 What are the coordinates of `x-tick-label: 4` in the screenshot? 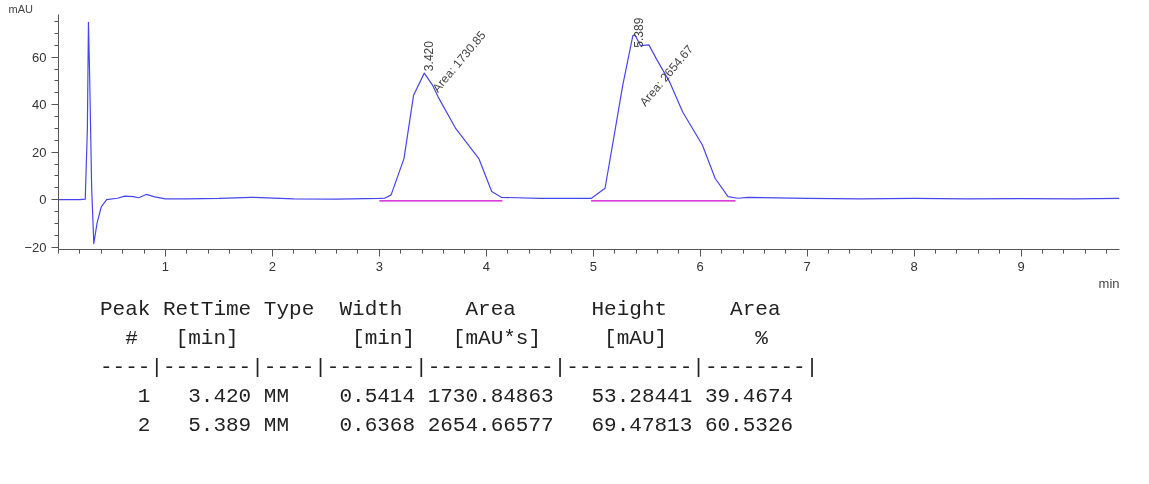 It's located at (486, 266).